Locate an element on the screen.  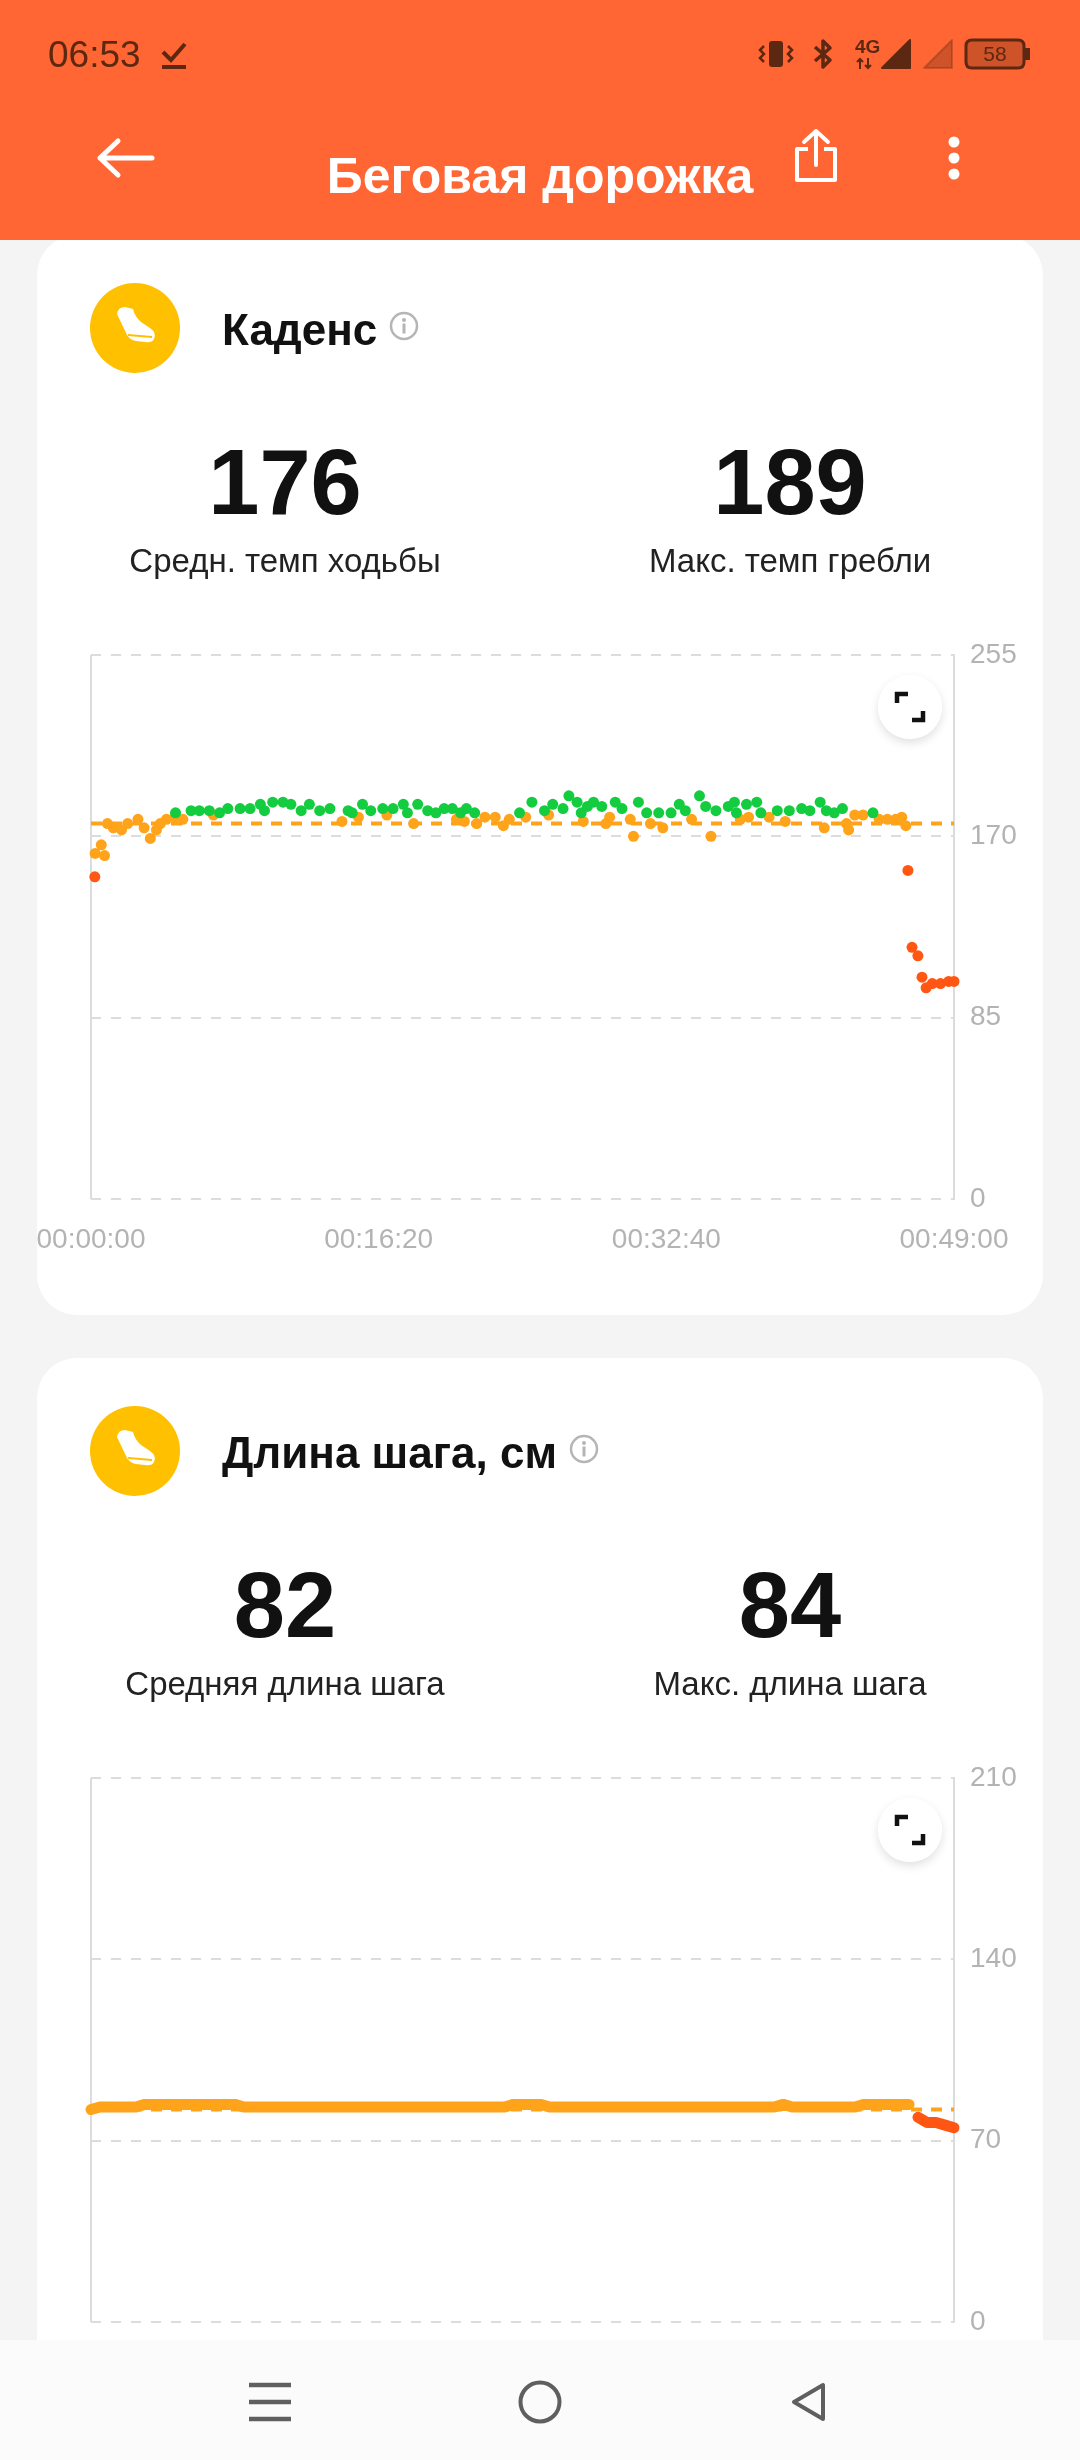
y-tick-label: 140 is located at coordinates (993, 1958).